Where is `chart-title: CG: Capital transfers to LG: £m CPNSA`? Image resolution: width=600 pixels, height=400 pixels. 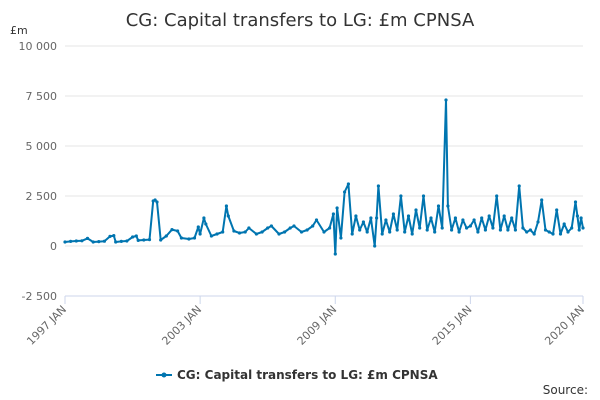
chart-title: CG: Capital transfers to LG: £m CPNSA is located at coordinates (300, 20).